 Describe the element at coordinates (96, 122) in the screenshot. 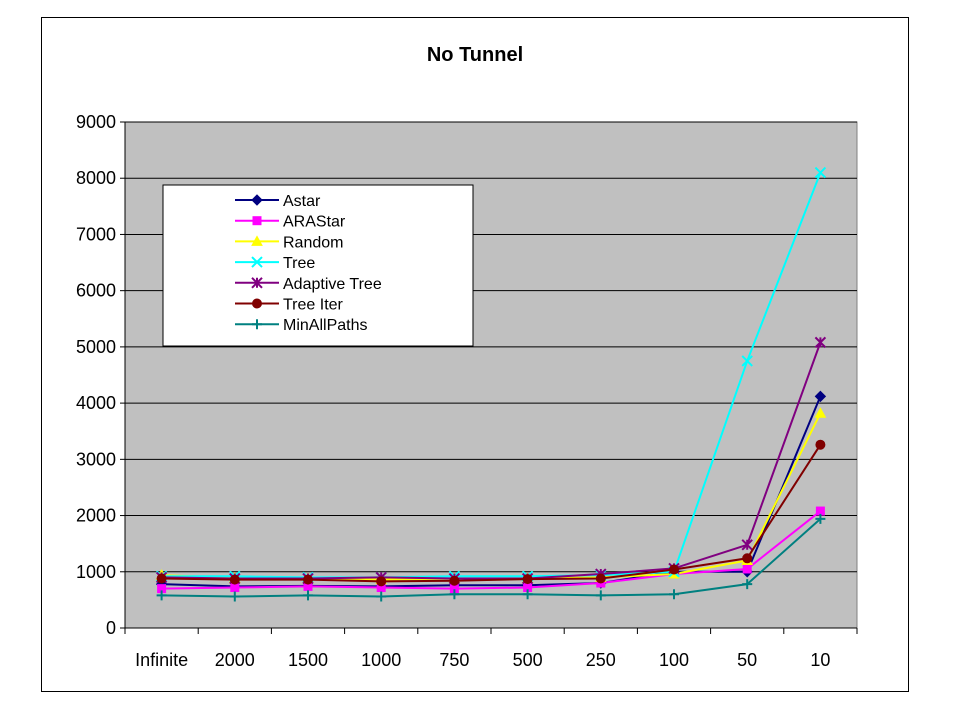

I see `y-tick-label: 9000` at that location.